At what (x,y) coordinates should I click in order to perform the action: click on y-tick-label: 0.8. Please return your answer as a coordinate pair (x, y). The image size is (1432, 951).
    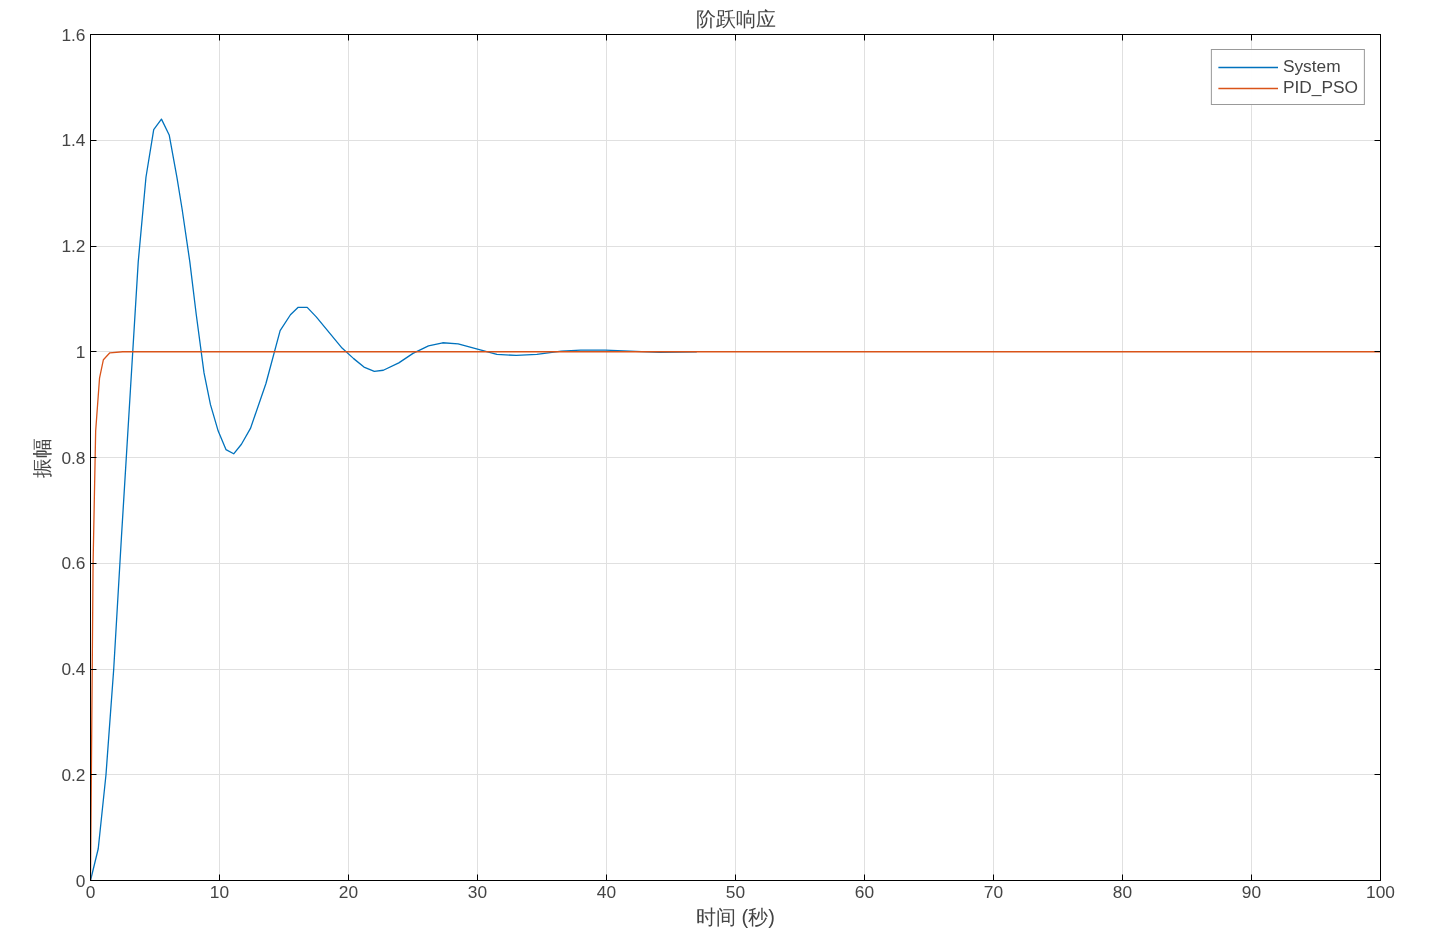
    Looking at the image, I should click on (73, 457).